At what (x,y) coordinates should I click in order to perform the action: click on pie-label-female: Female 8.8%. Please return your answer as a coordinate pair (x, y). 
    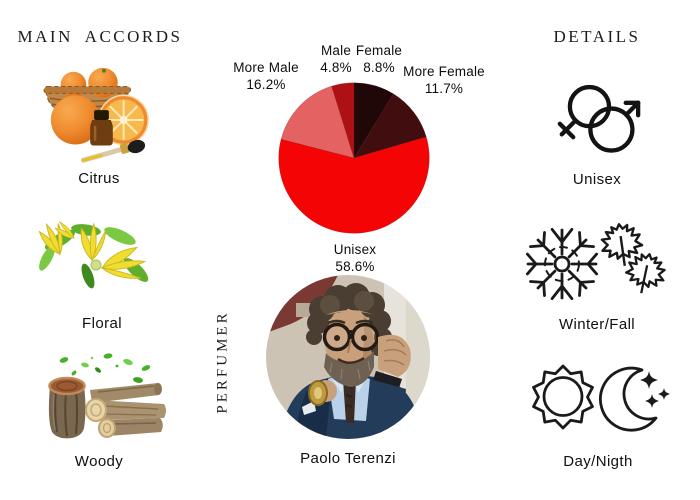
    Looking at the image, I should click on (379, 59).